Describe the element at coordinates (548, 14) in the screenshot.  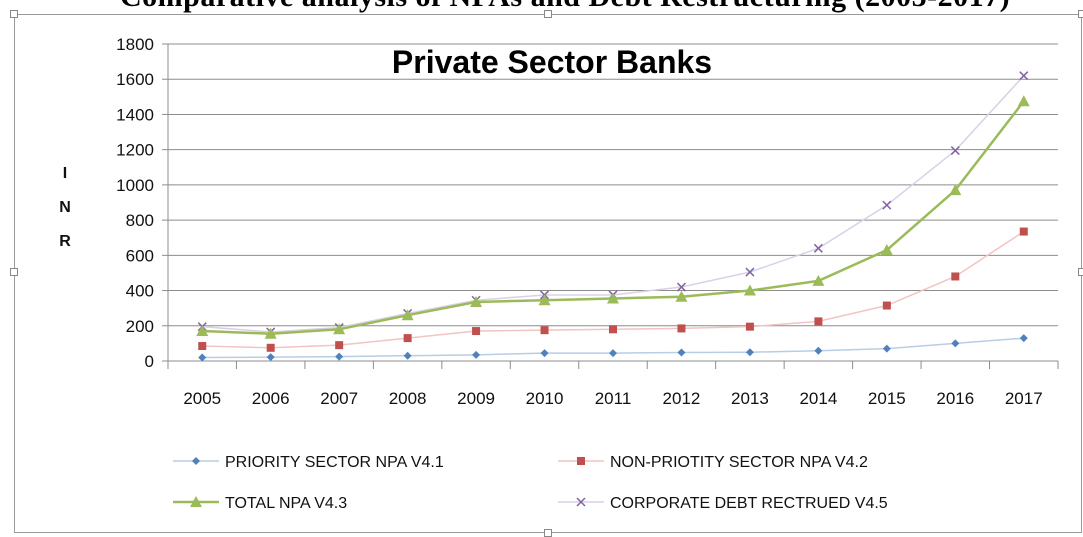
I see `resize-handle-top` at that location.